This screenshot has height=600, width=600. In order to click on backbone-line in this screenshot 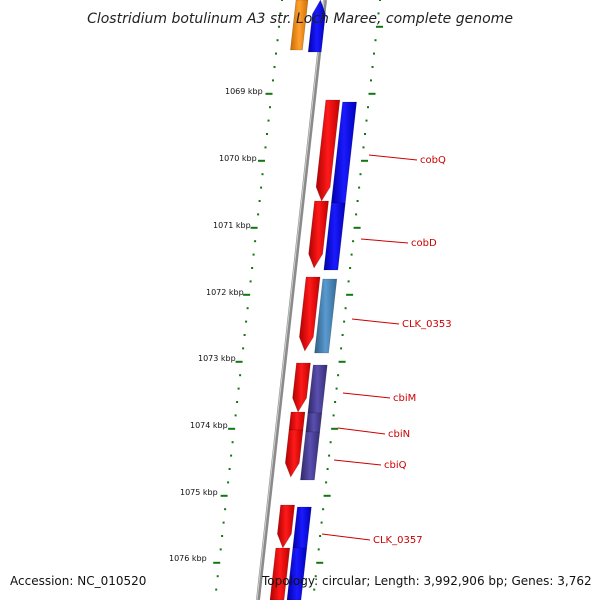, I will do `click(291, 300)`.